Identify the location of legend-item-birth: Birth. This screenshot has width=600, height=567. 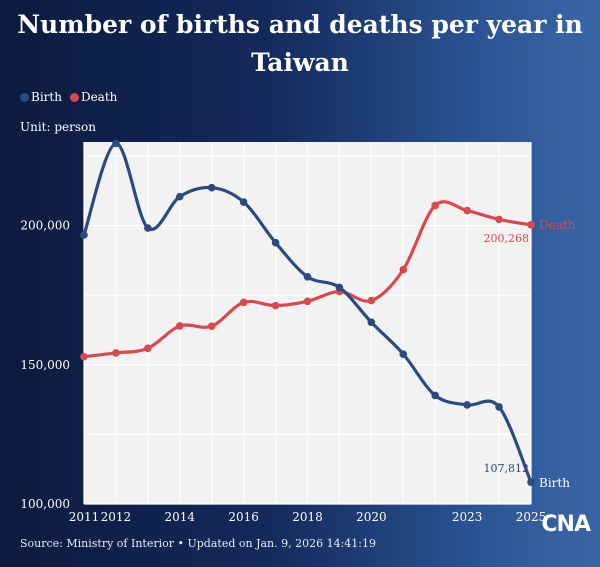
(41, 97).